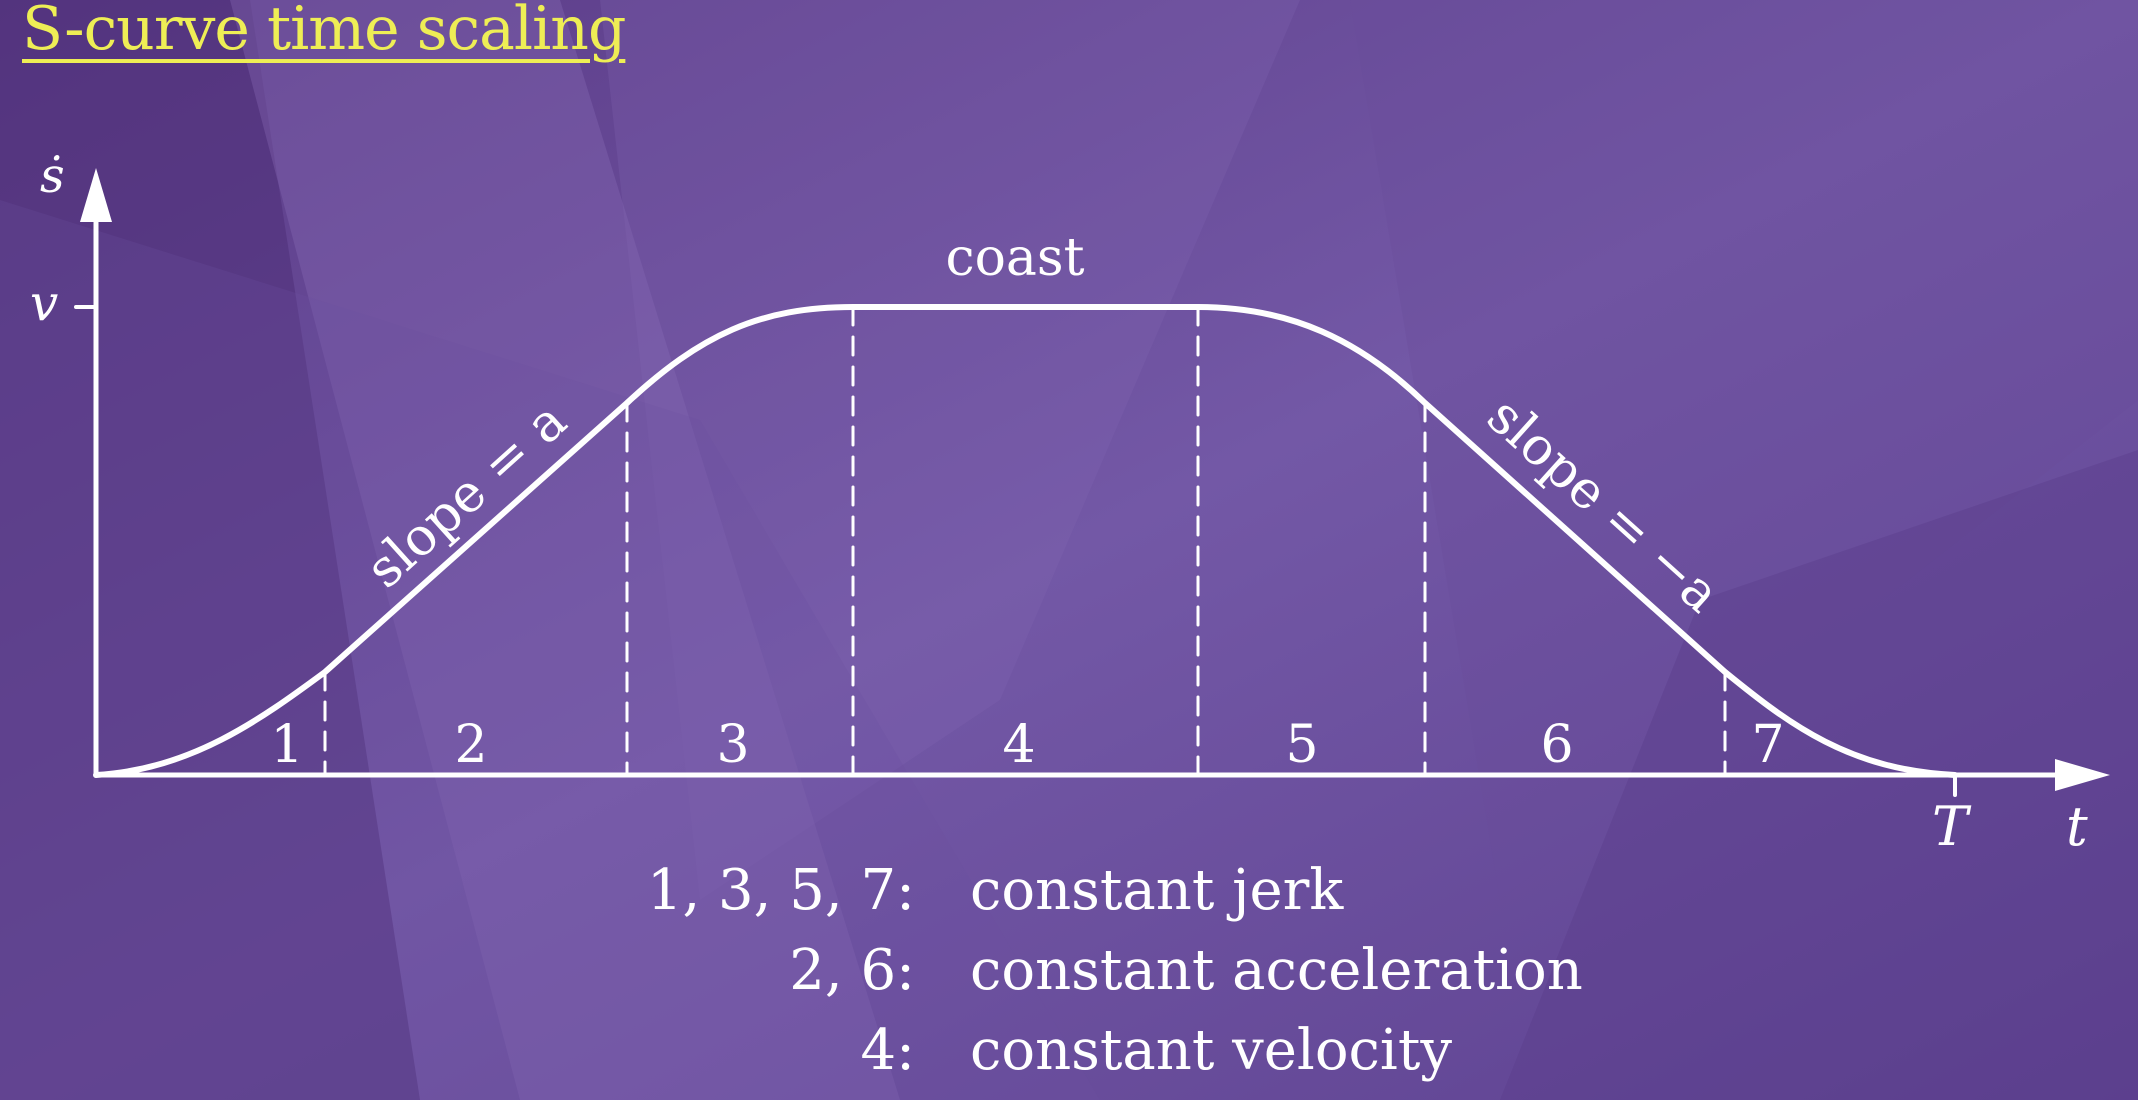  Describe the element at coordinates (1604, 505) in the screenshot. I see `slope-down-label: slope = −a` at that location.